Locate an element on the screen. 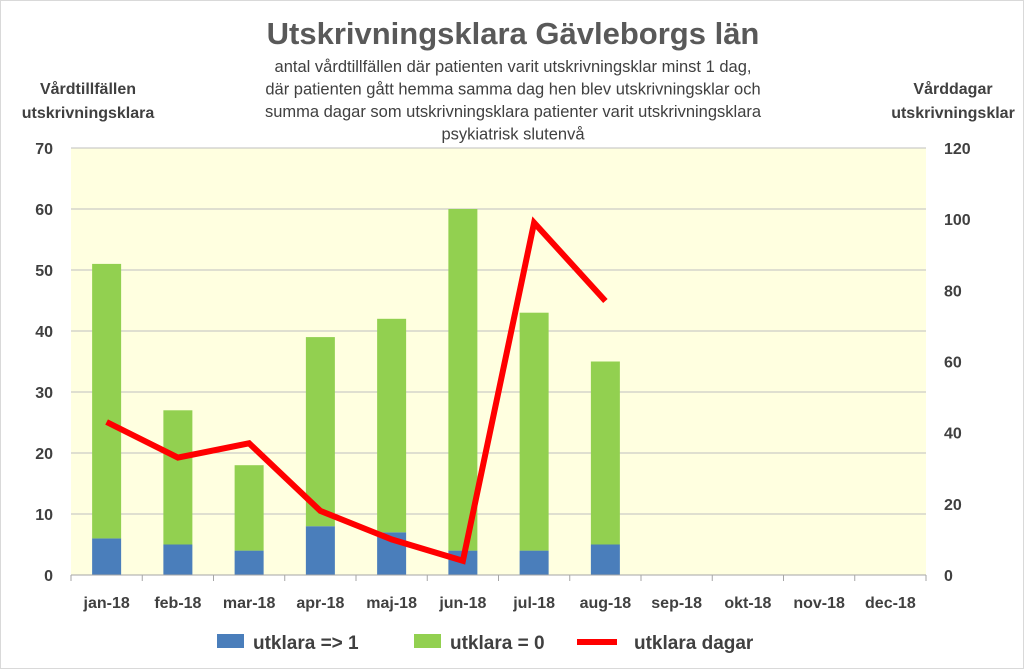 The height and width of the screenshot is (669, 1024). right-tick-label: 20 is located at coordinates (953, 505).